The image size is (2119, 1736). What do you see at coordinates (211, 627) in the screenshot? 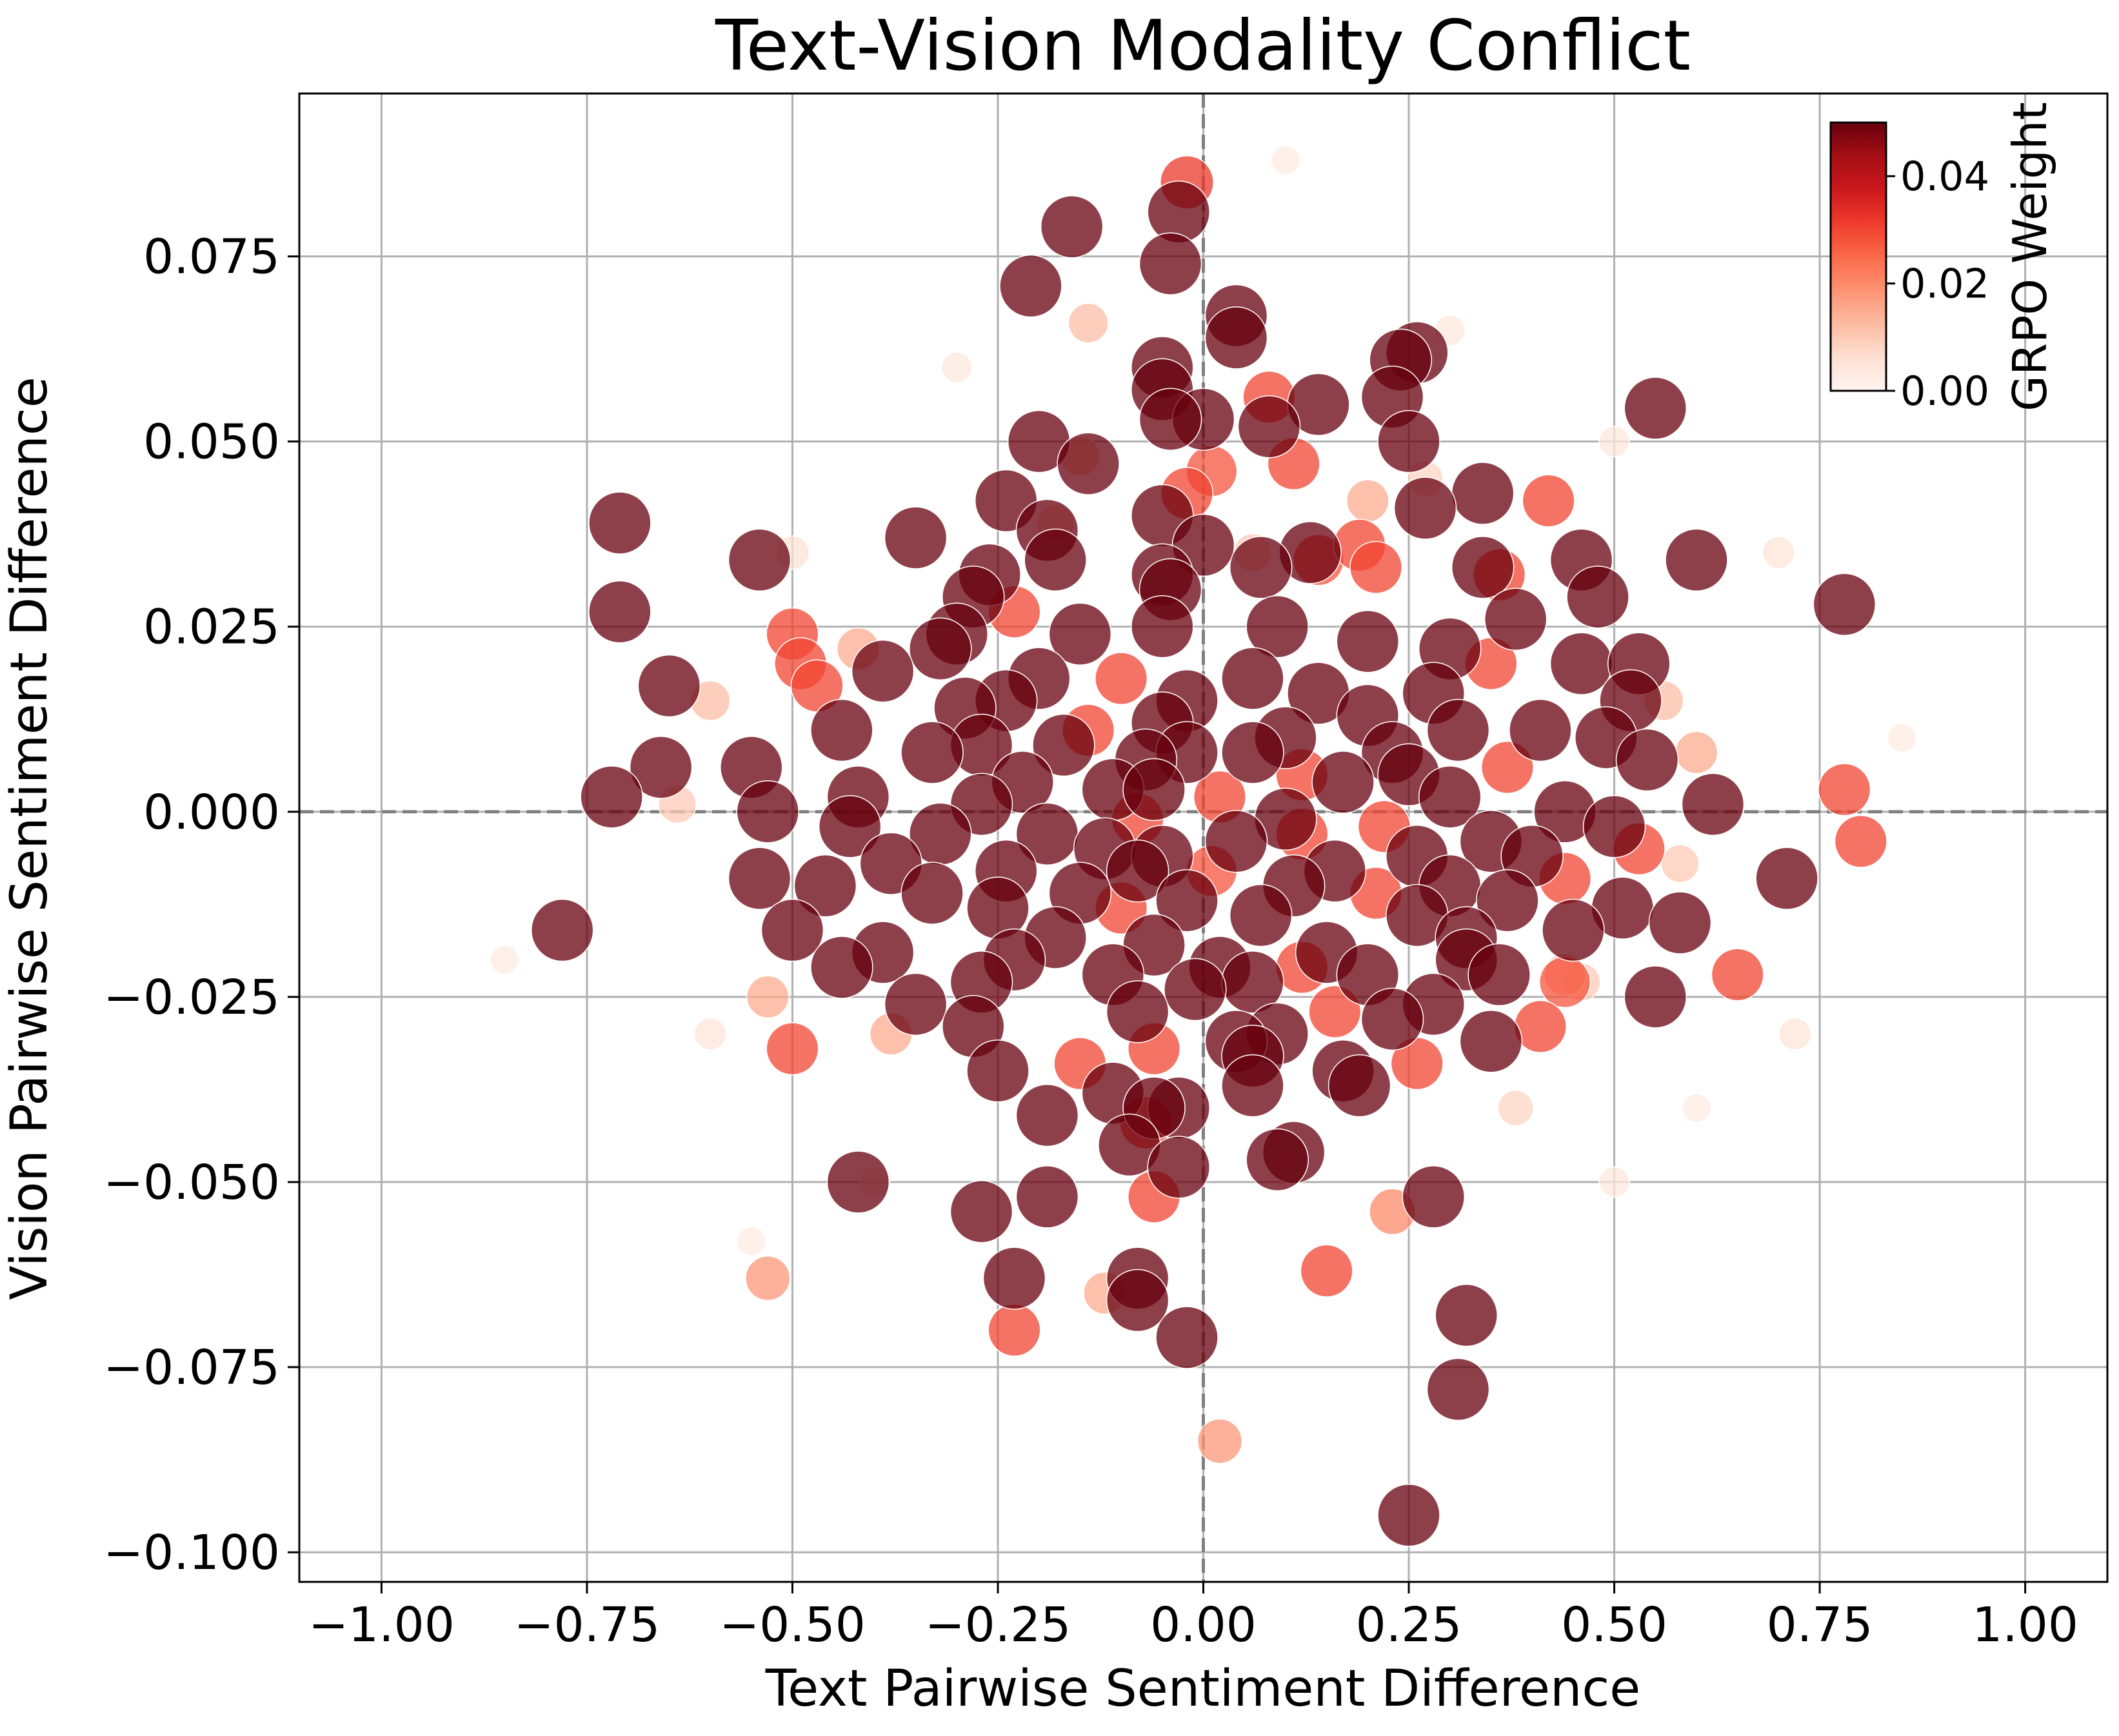
I see `y-tick-label: 0.025` at bounding box center [211, 627].